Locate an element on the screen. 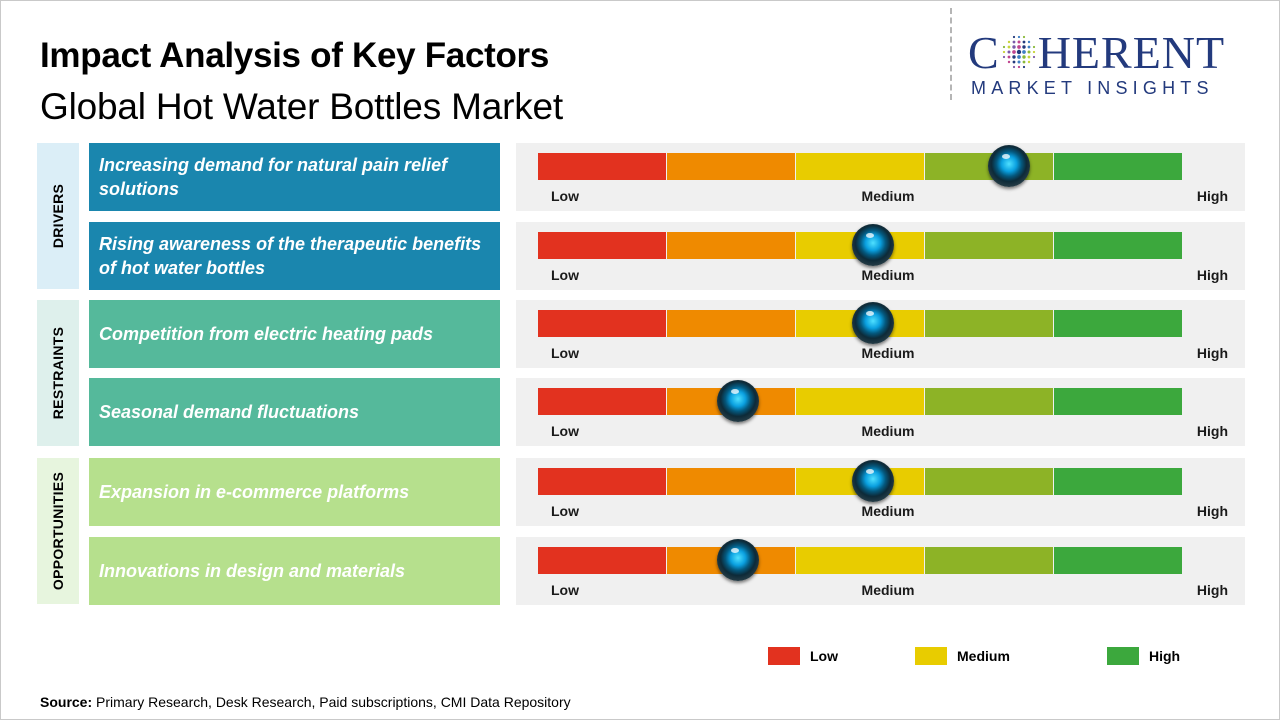 The image size is (1280, 720). category-drivers: DRIVERS is located at coordinates (58, 216).